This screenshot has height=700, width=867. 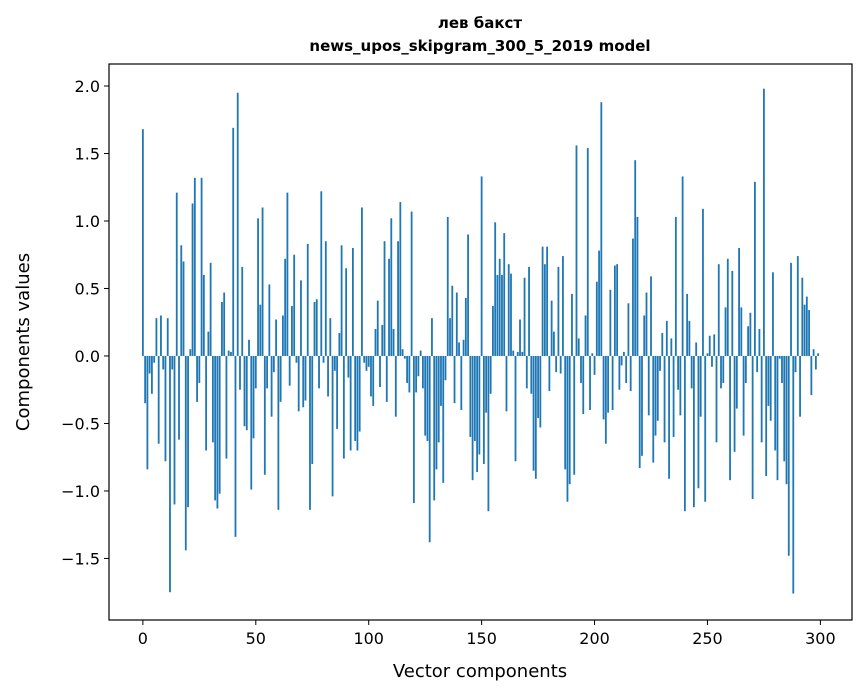 What do you see at coordinates (80, 423) in the screenshot?
I see `y-tick-label: −0.5` at bounding box center [80, 423].